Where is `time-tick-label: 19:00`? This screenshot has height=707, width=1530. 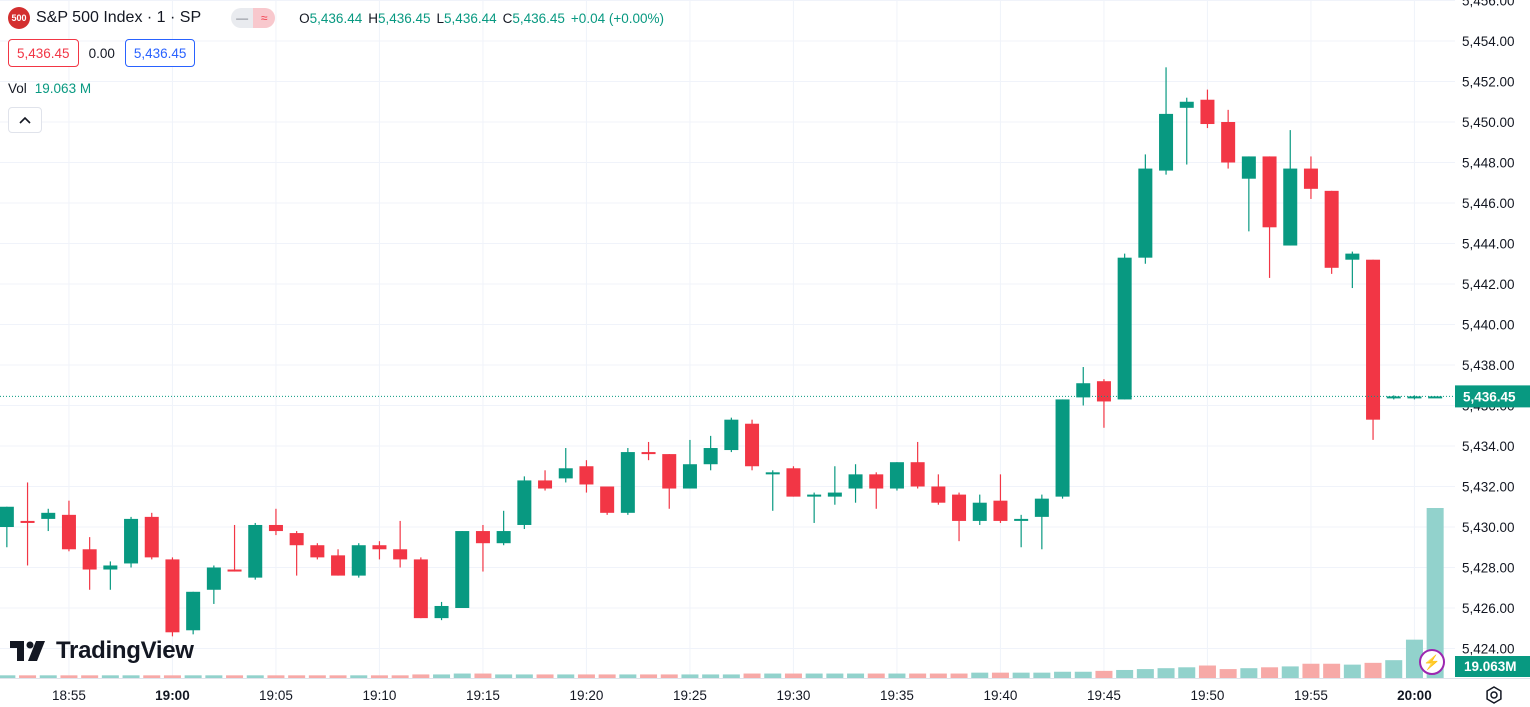
time-tick-label: 19:00 is located at coordinates (172, 695).